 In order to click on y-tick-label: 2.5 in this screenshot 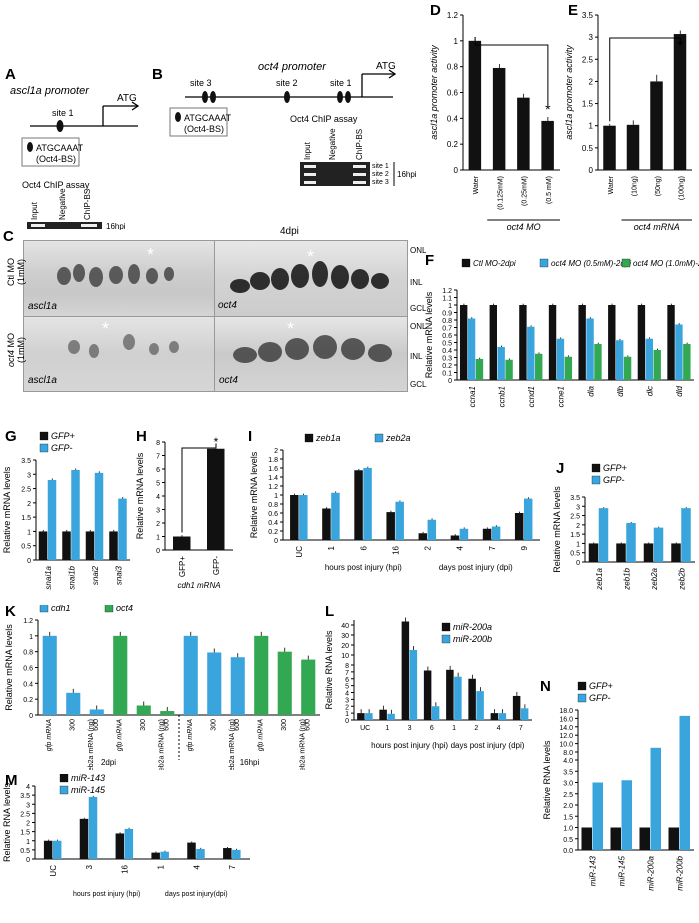, I will do `click(26, 490)`.